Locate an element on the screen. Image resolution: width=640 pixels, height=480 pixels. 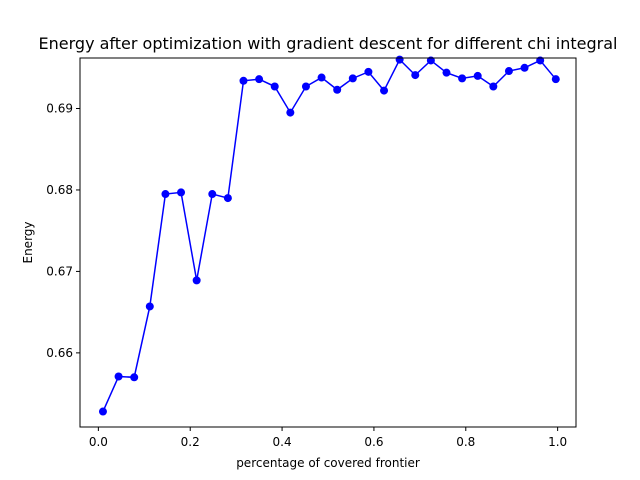
x-tick-label: 0.6 is located at coordinates (373, 442).